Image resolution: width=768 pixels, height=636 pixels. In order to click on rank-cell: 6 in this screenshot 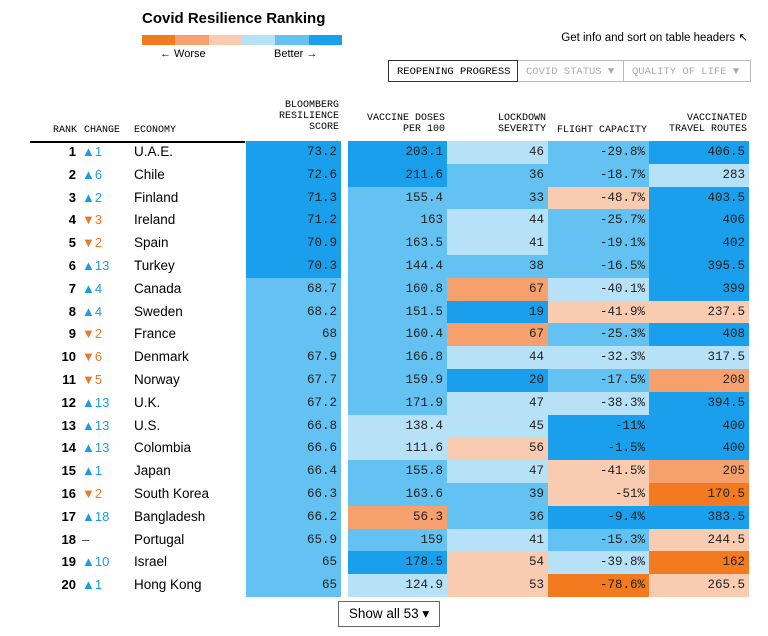, I will do `click(72, 265)`.